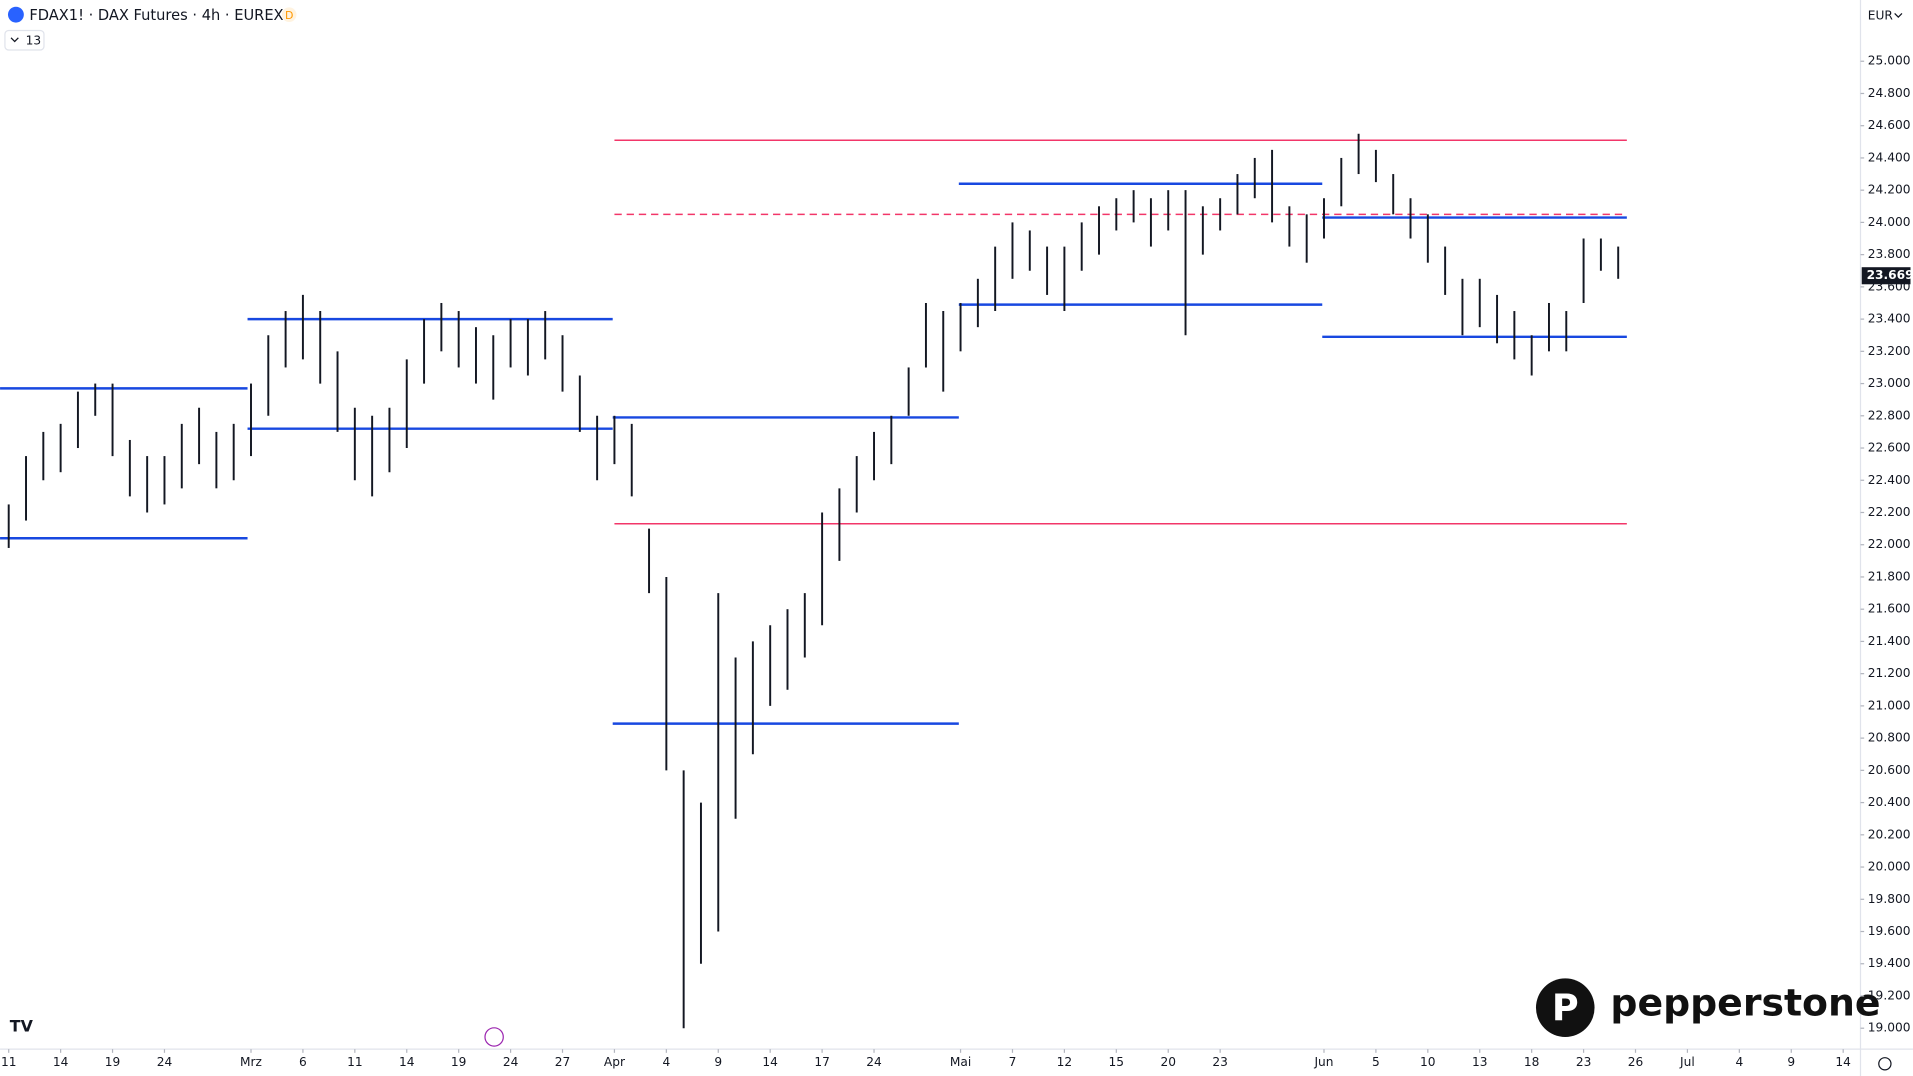 The height and width of the screenshot is (1076, 1913). I want to click on badge-bg, so click(289, 14).